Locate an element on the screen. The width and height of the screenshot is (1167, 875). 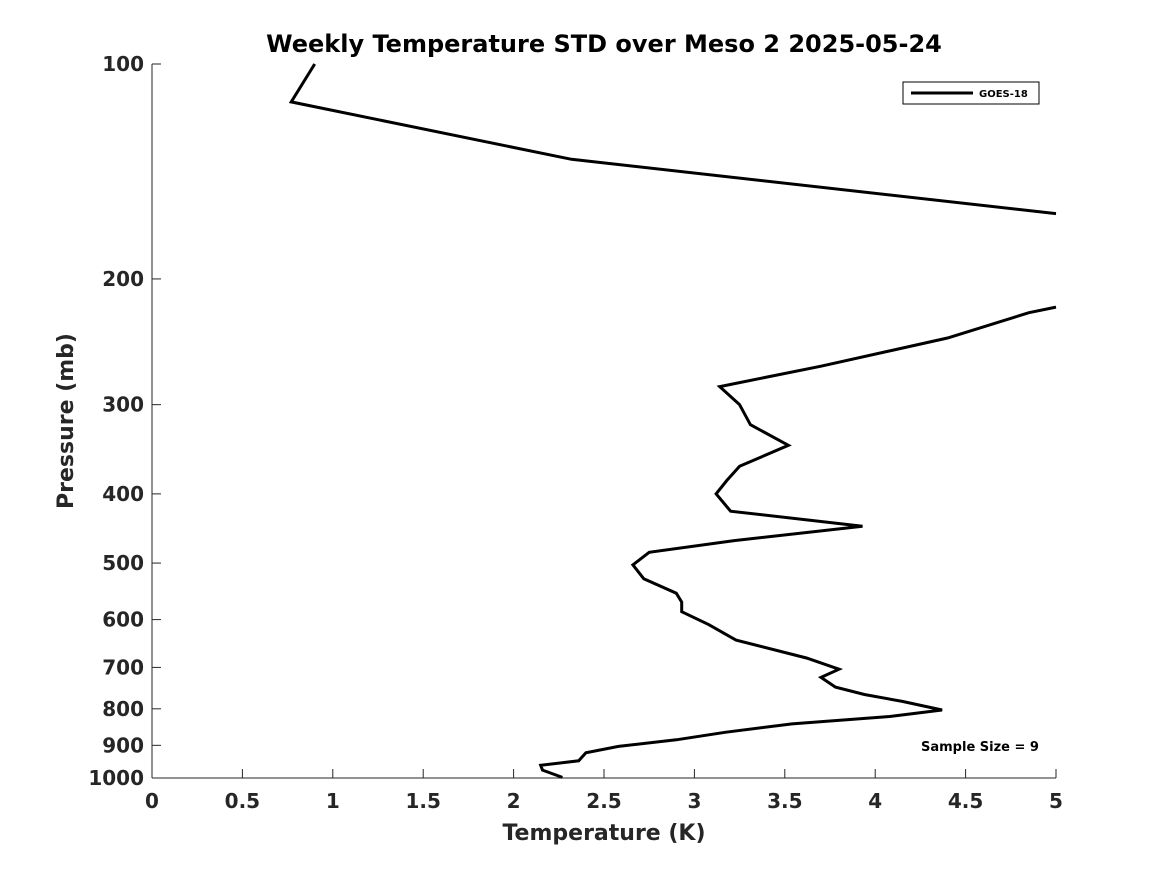
x-tick-label: 5 is located at coordinates (1056, 801).